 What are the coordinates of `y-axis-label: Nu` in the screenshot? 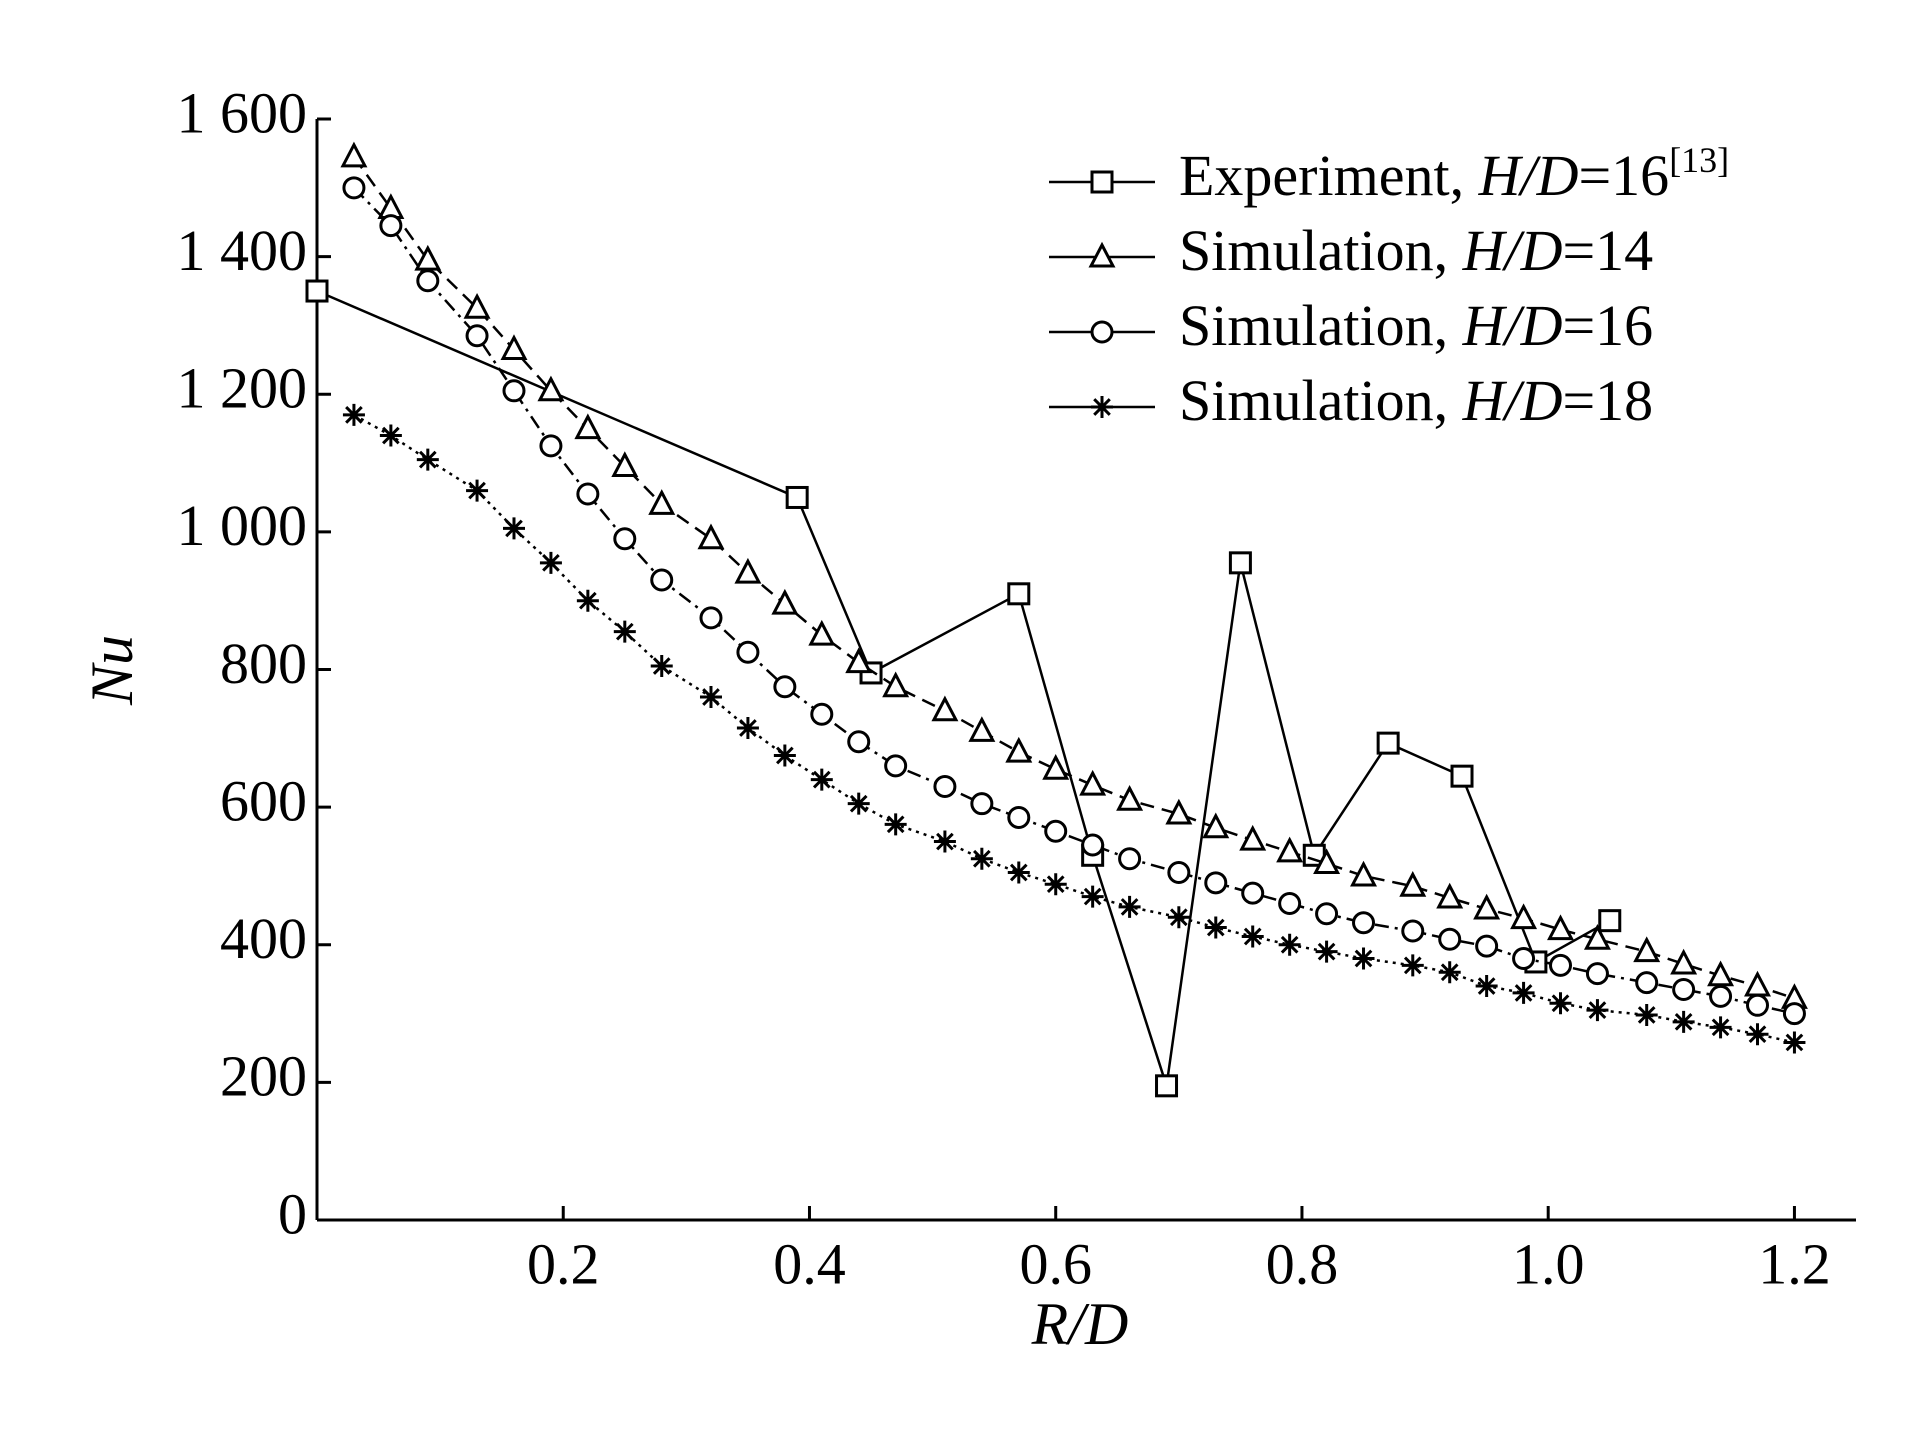 It's located at (112, 670).